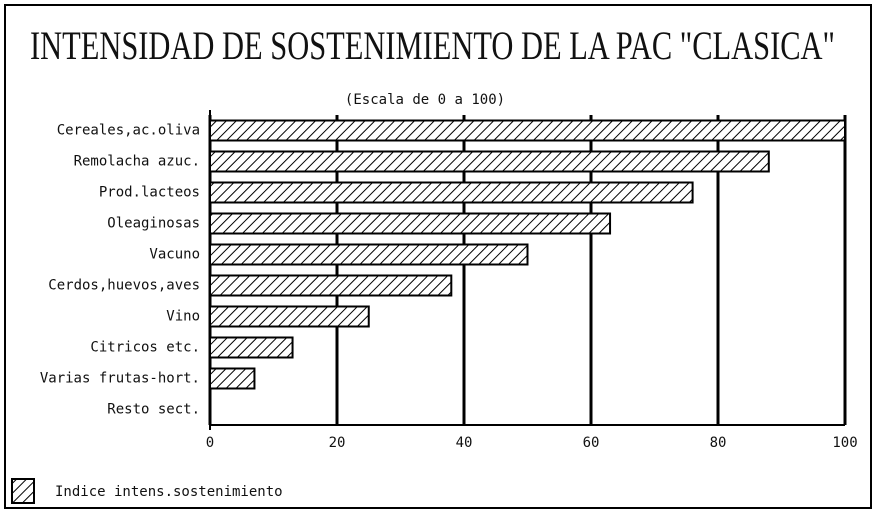 The image size is (877, 514). Describe the element at coordinates (464, 443) in the screenshot. I see `x-tick-label: 40` at that location.